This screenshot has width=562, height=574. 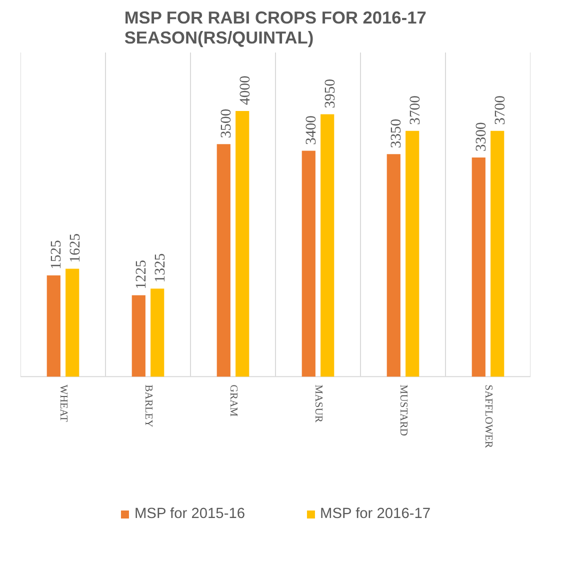 What do you see at coordinates (318, 404) in the screenshot?
I see `x-tick-label: MASUR` at bounding box center [318, 404].